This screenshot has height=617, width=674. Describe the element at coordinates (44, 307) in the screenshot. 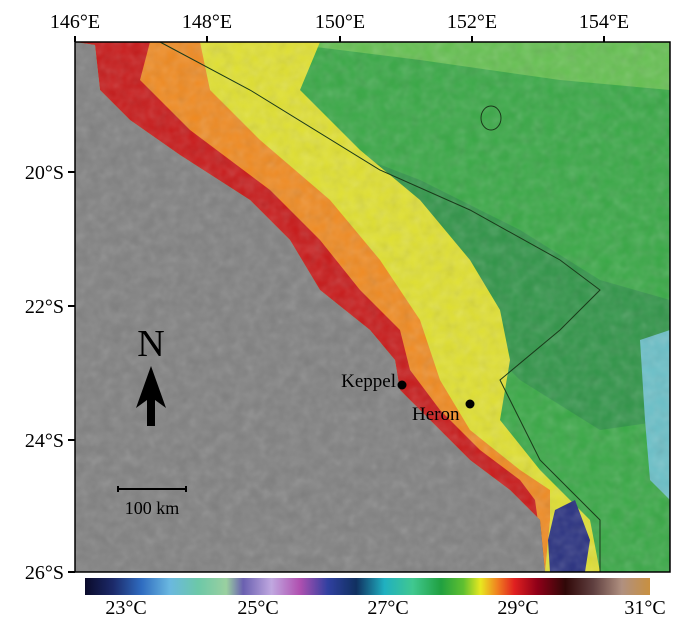

I see `lat-label: 22°S` at that location.